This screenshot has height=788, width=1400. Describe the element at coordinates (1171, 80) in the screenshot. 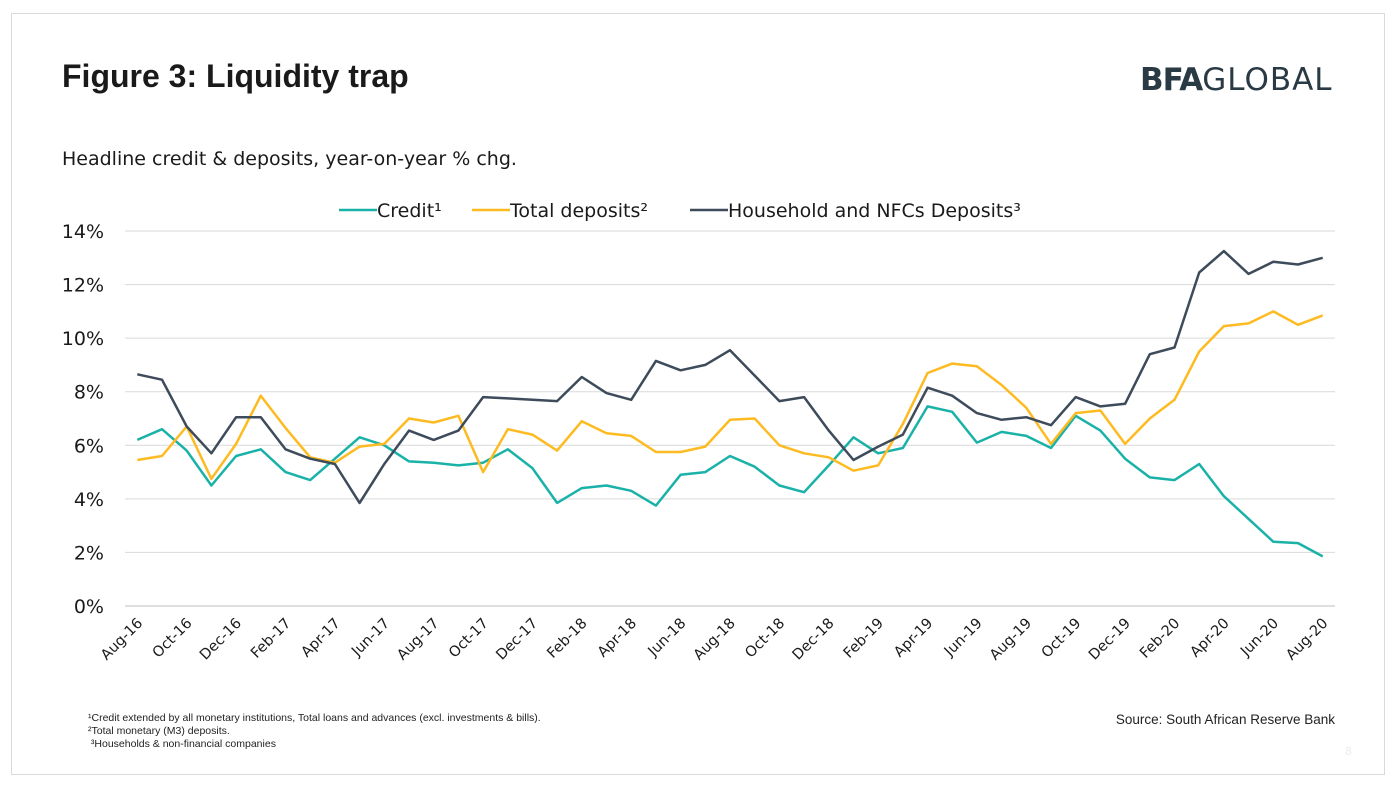

I see `logo-part-bfa: BFA` at that location.